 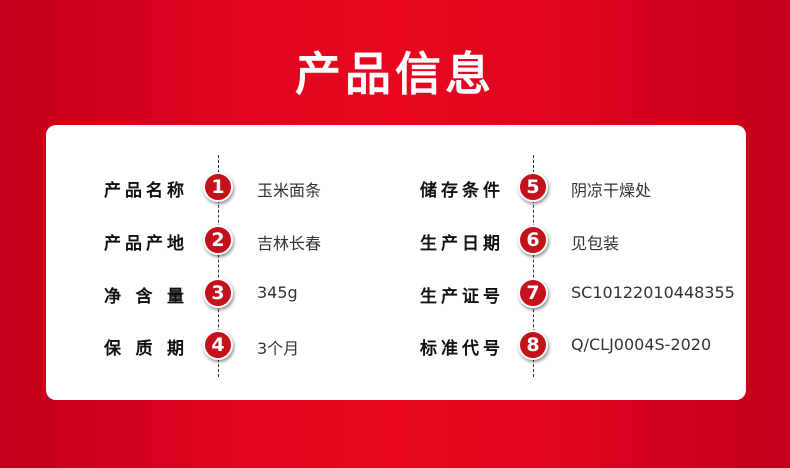 I want to click on info-label: 生产日期, so click(x=460, y=244).